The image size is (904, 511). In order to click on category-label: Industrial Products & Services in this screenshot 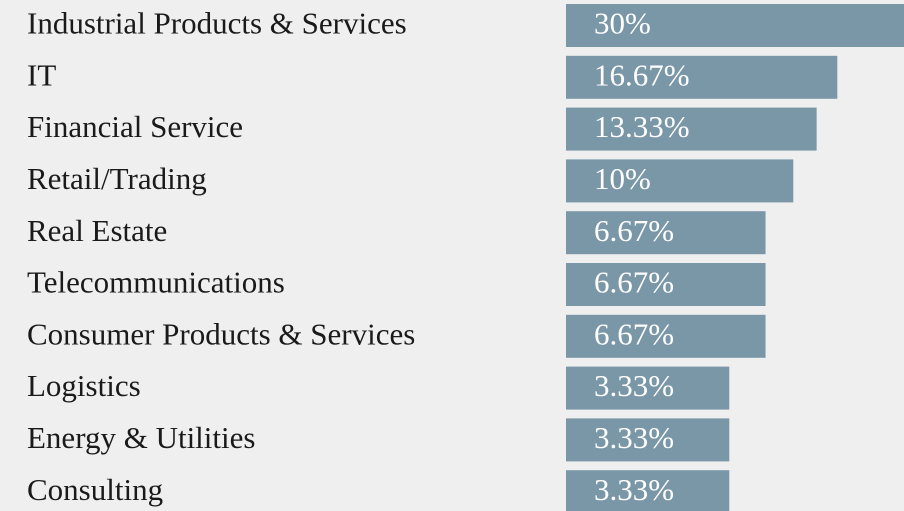, I will do `click(217, 23)`.